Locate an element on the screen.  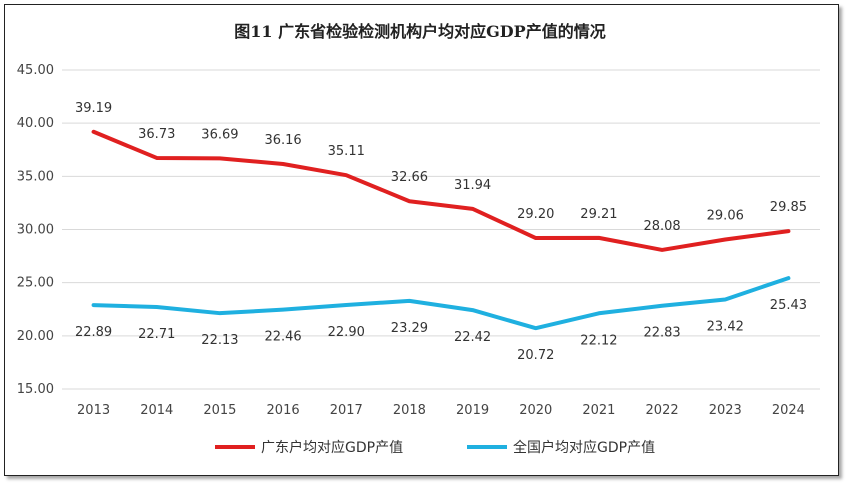
data-label: 22.46 is located at coordinates (282, 337).